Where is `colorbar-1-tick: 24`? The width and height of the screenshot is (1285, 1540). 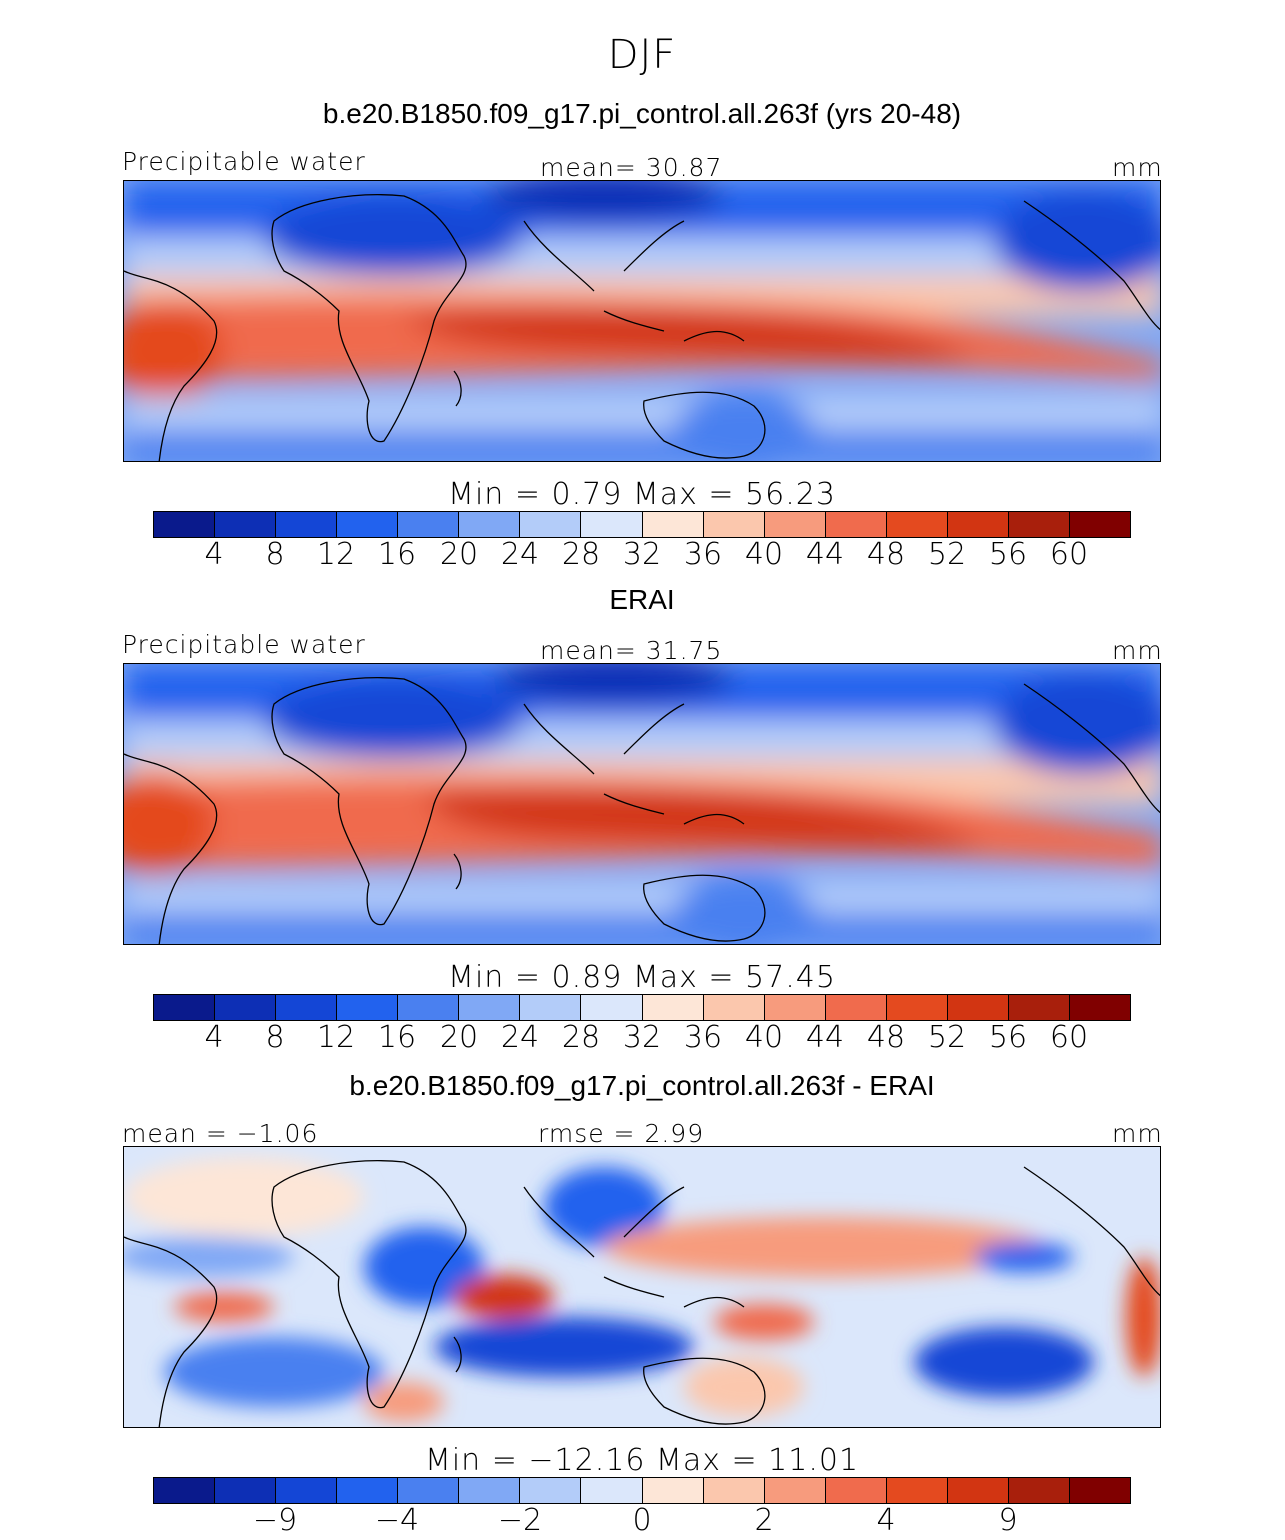
colorbar-1-tick: 24 is located at coordinates (520, 554).